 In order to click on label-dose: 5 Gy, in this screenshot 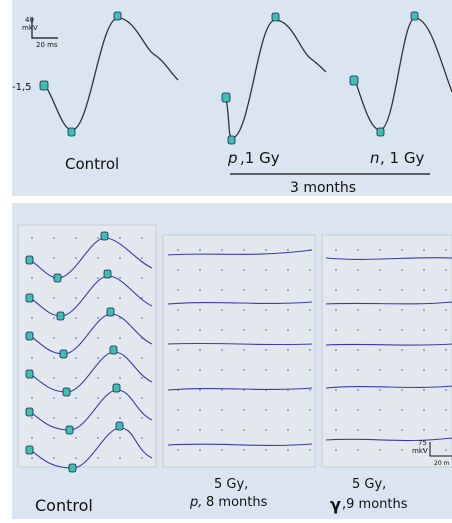, I will do `click(231, 484)`.